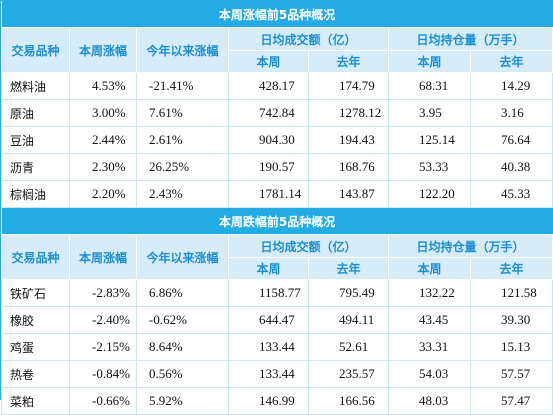 Image resolution: width=553 pixels, height=415 pixels. I want to click on volume-this-week-cell: 742.84, so click(268, 113).